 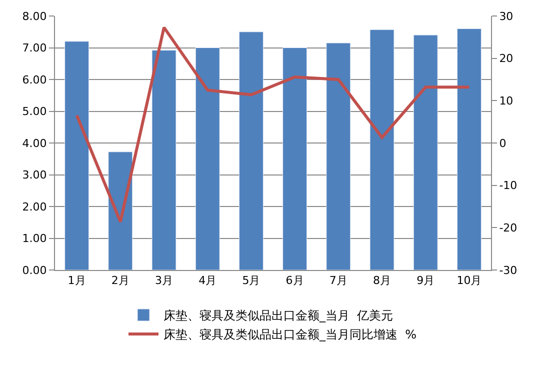 What do you see at coordinates (34, 239) in the screenshot?
I see `y-tick-label: 1.00` at bounding box center [34, 239].